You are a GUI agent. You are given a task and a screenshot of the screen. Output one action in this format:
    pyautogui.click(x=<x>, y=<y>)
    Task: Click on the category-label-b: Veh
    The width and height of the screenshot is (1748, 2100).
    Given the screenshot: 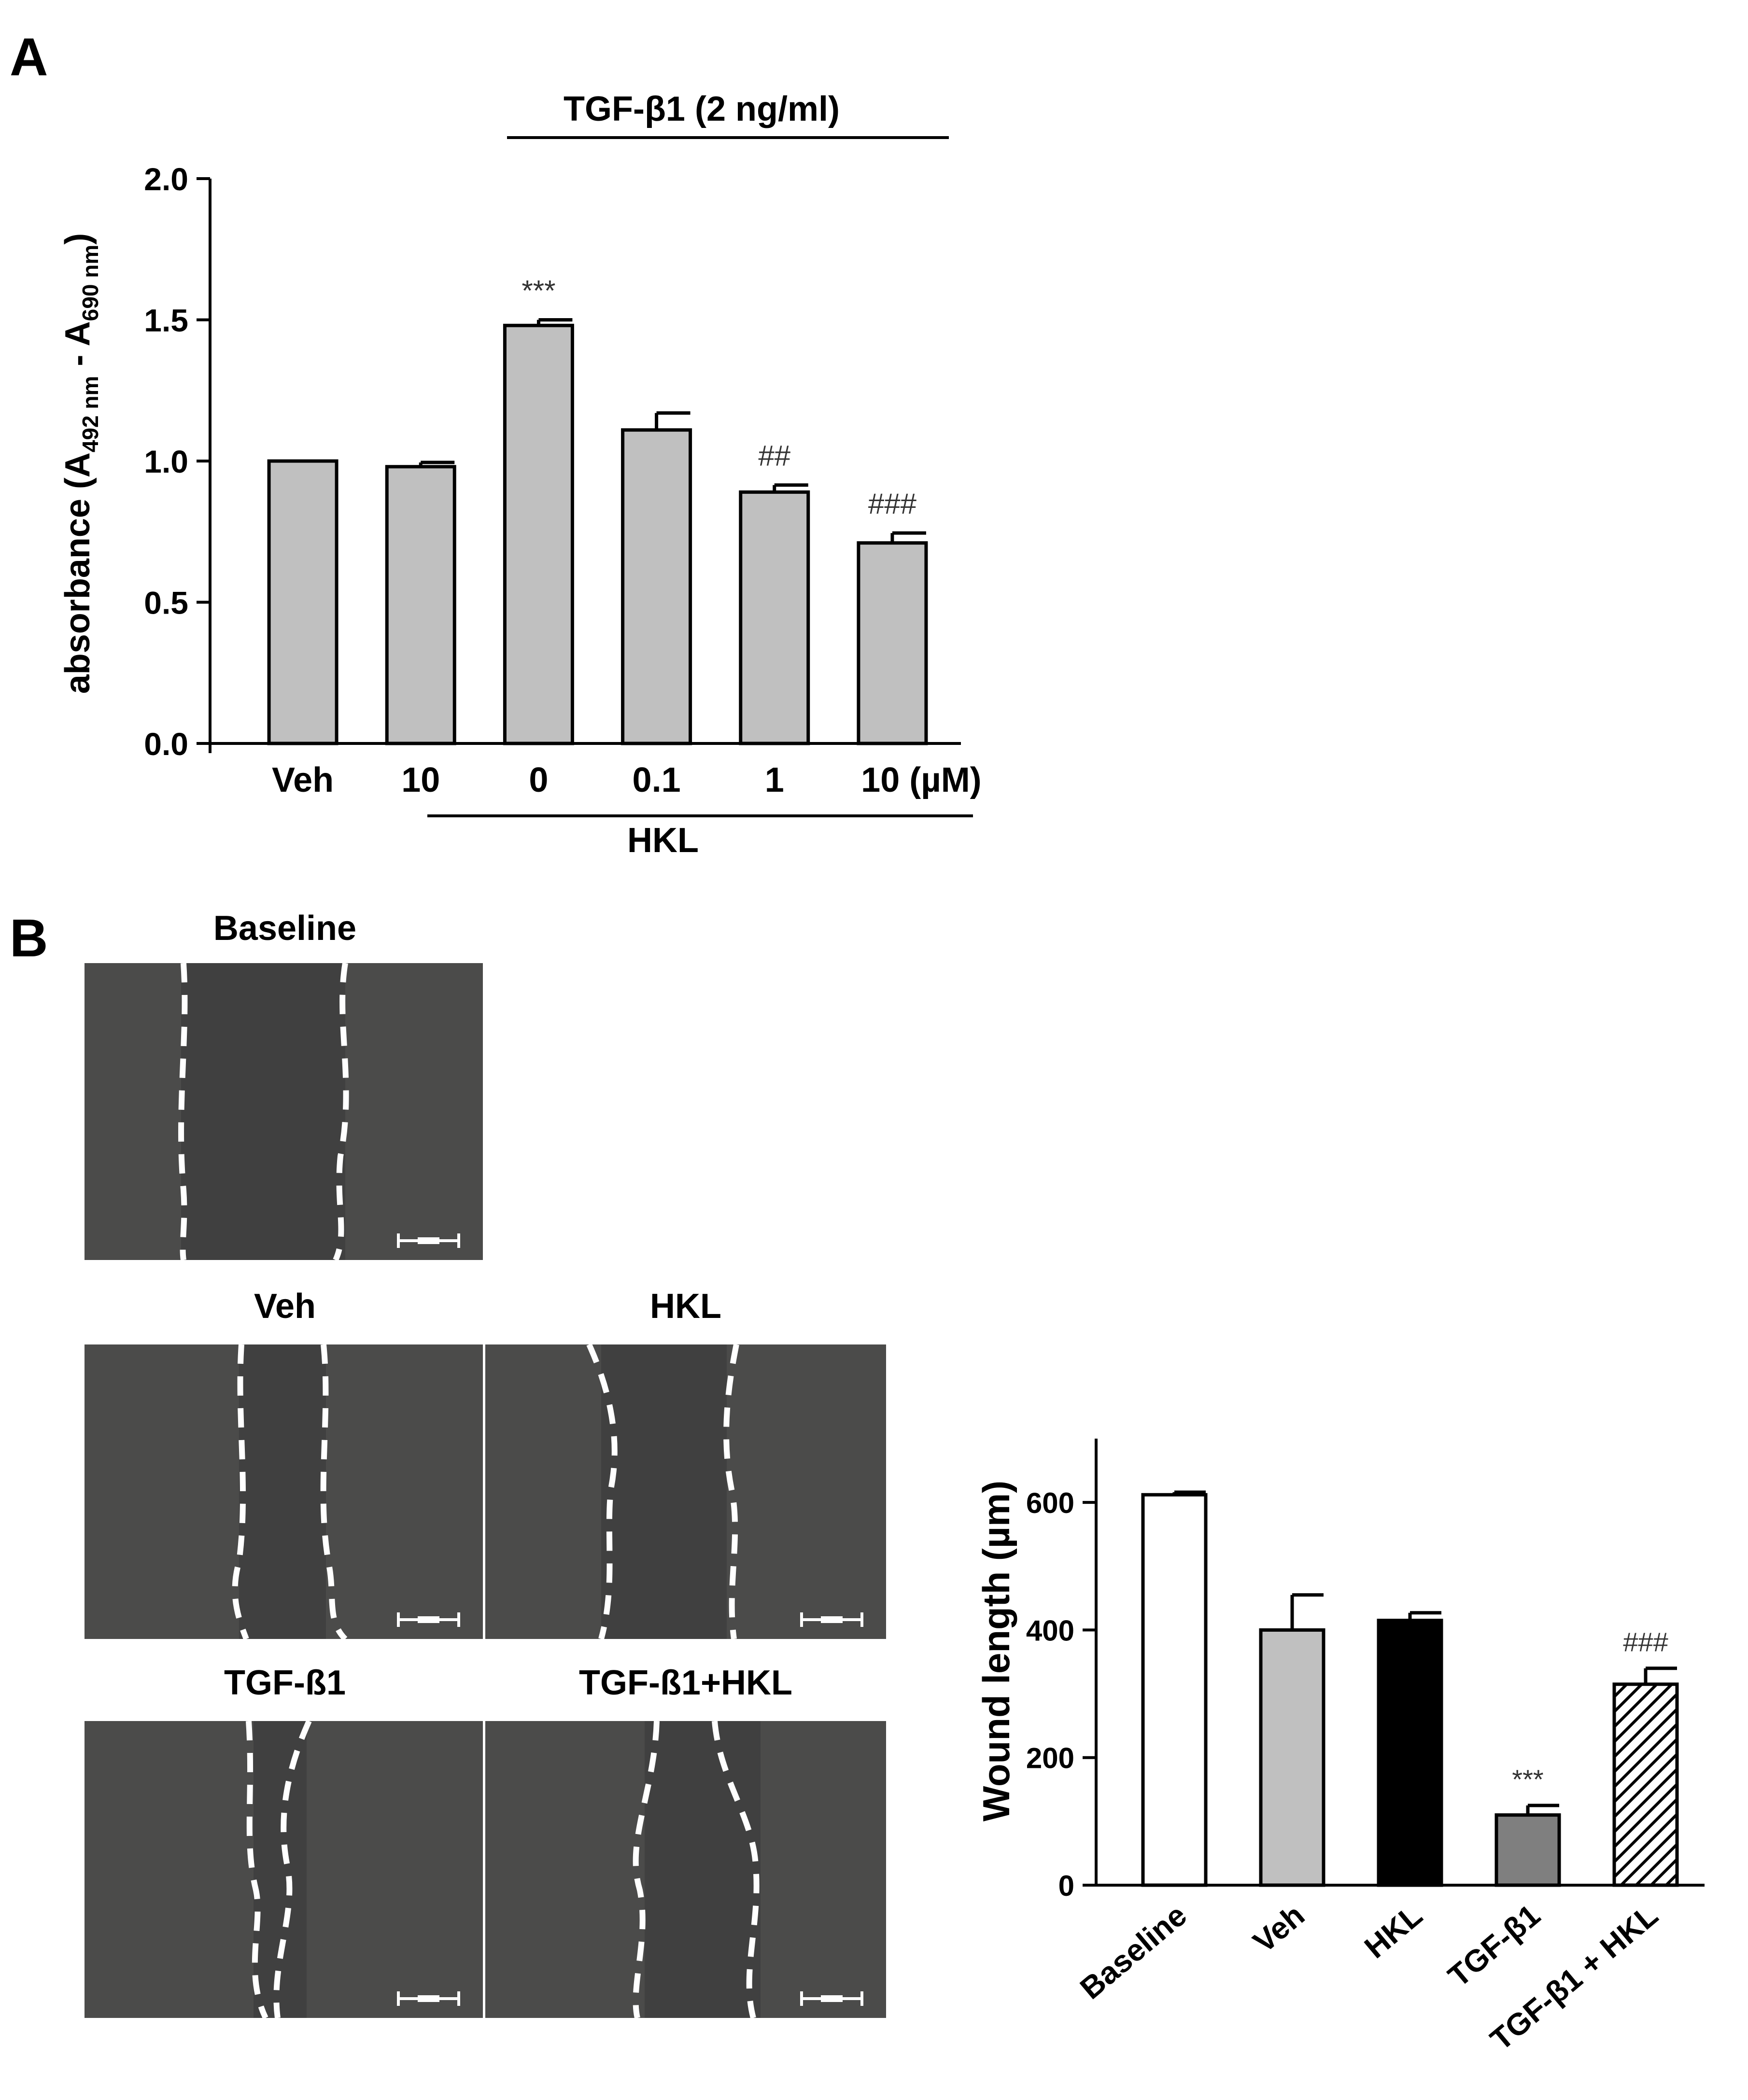 What is the action you would take?
    pyautogui.click(x=1279, y=1929)
    